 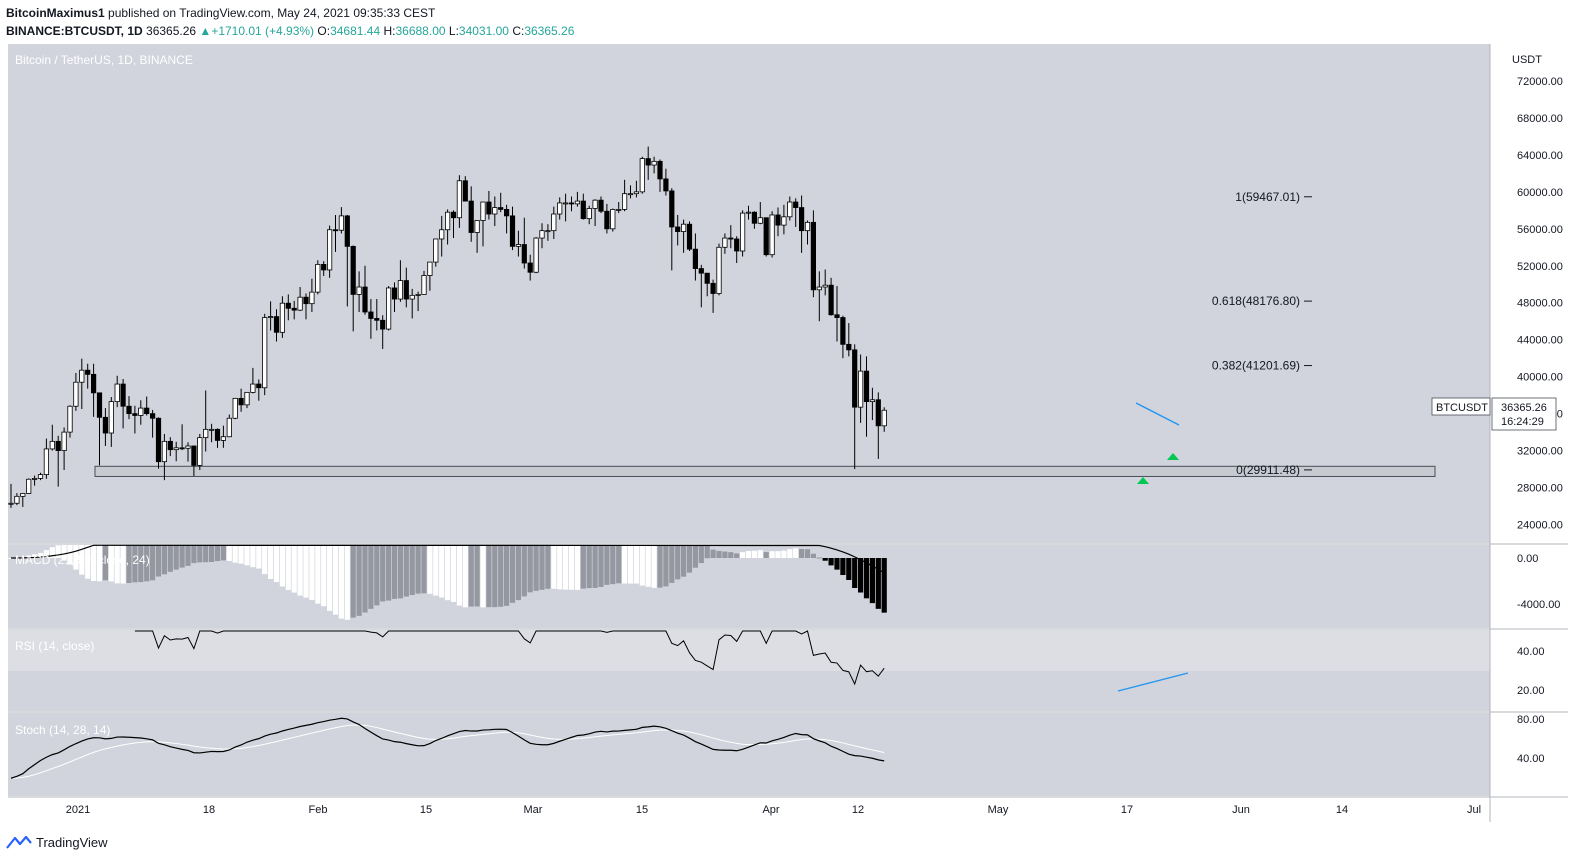 I want to click on time-axis, so click(x=749, y=810).